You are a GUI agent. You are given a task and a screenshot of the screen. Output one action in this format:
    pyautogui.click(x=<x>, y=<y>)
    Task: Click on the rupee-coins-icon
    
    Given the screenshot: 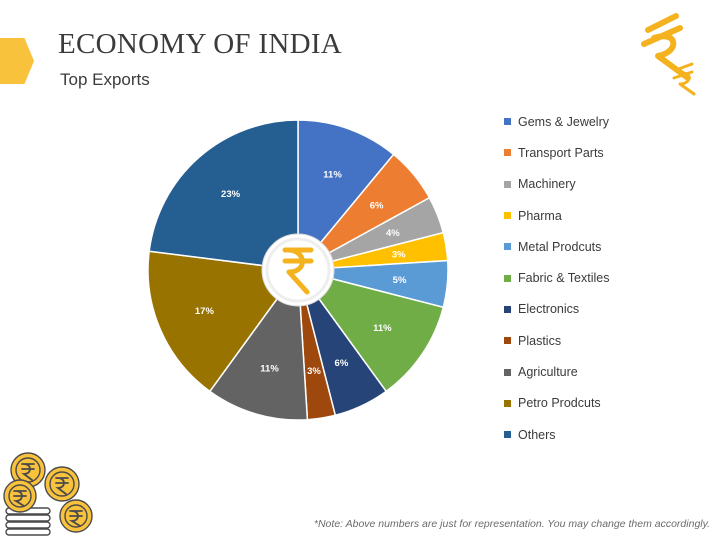 What is the action you would take?
    pyautogui.click(x=48, y=494)
    